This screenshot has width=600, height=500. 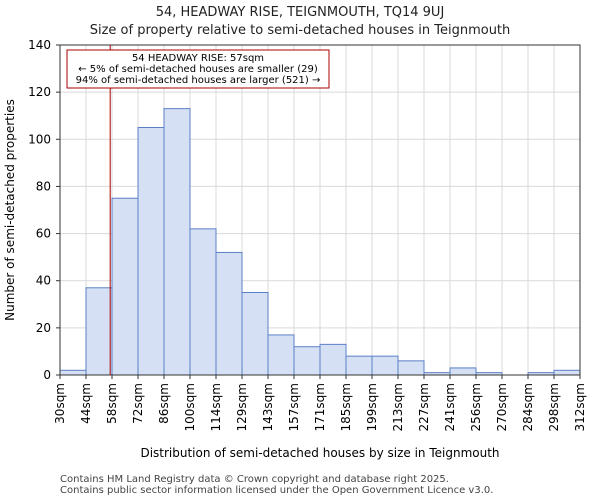 I want to click on x-tick-label-157sqm: 157sqm, so click(x=294, y=407).